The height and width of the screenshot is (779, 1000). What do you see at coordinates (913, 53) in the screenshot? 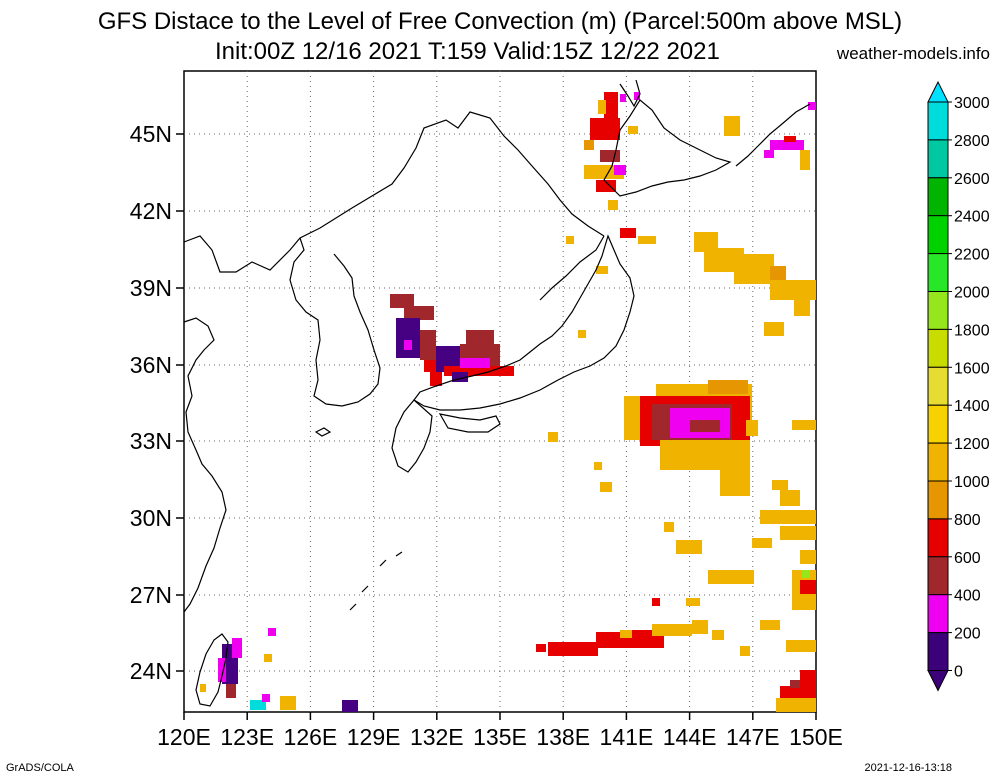
I see `site-label: weather-models.info` at bounding box center [913, 53].